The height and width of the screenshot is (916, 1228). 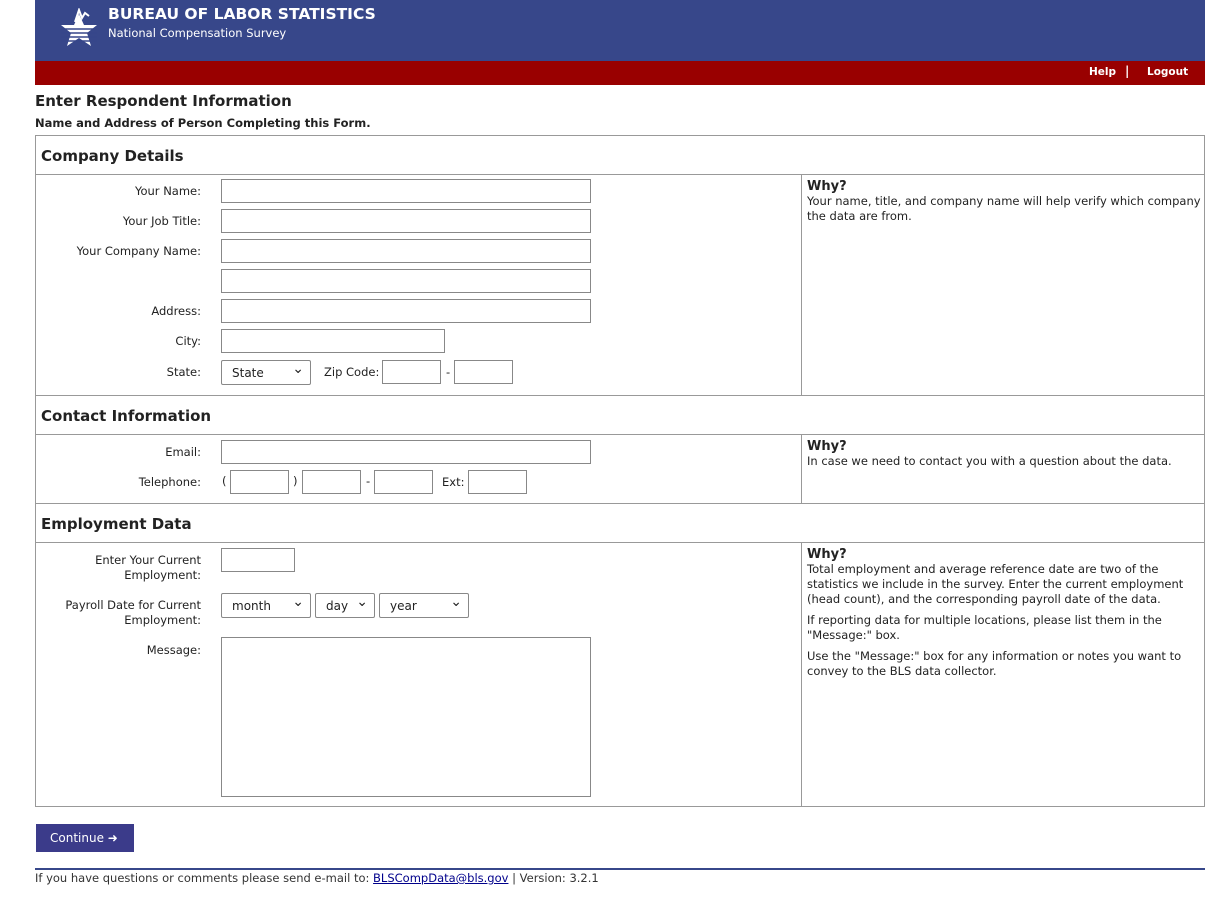 I want to click on zip-label: Zip Code:, so click(x=352, y=372).